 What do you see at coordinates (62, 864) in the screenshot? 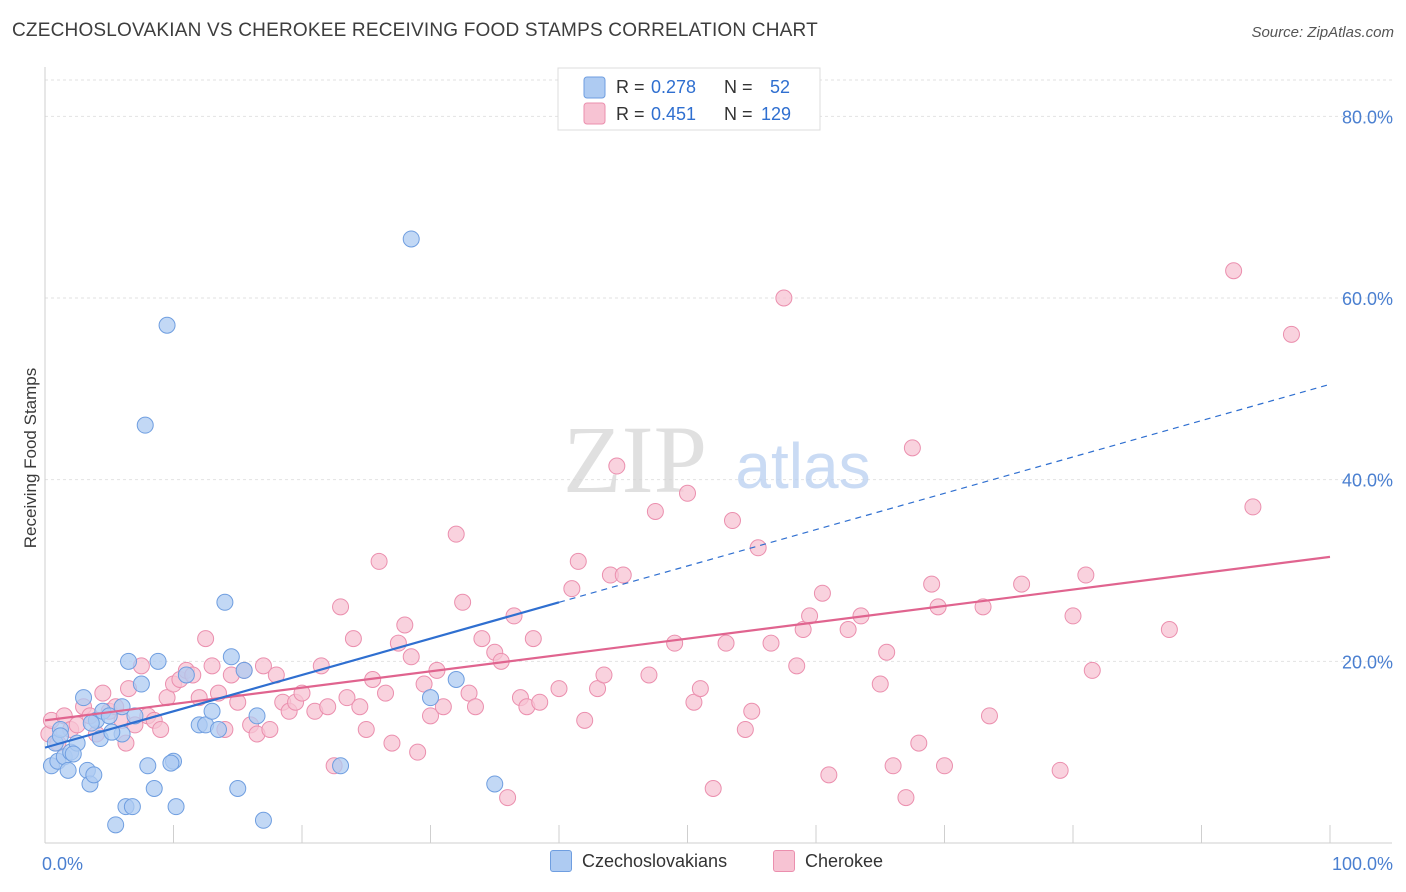
I see `x-tick-label-0: 0.0%` at bounding box center [62, 864].